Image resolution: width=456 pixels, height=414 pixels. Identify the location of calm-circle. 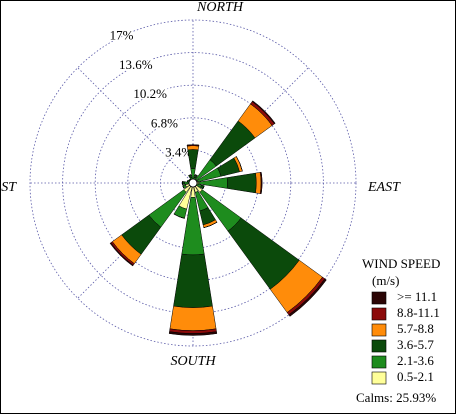
(193, 183).